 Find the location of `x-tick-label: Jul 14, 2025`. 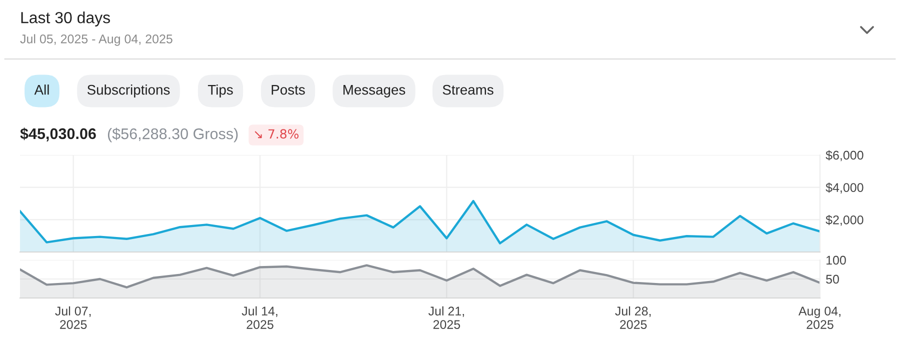

x-tick-label: Jul 14, 2025 is located at coordinates (260, 317).